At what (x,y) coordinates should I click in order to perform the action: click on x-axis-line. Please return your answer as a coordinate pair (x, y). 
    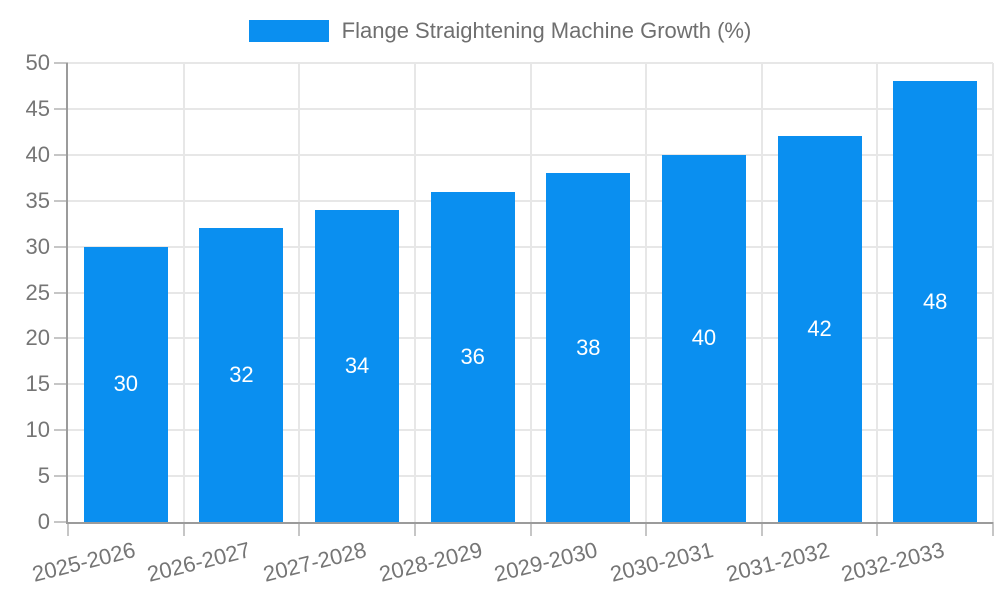
    Looking at the image, I should click on (529, 523).